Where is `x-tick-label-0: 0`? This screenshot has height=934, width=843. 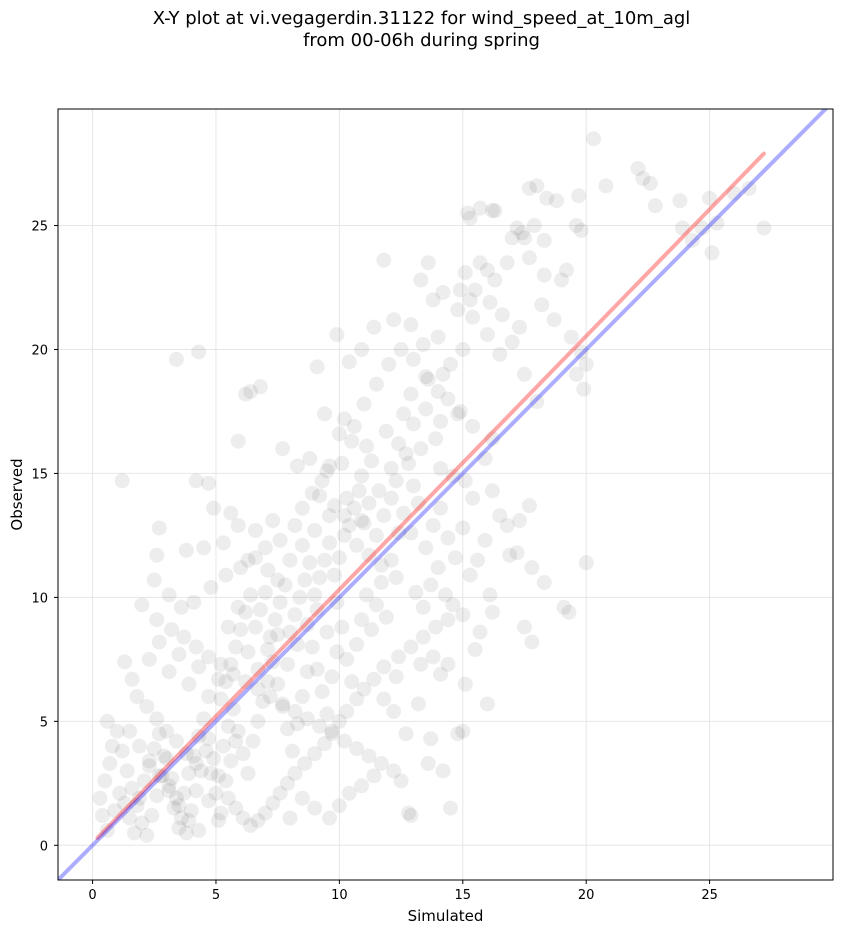
x-tick-label-0: 0 is located at coordinates (92, 895).